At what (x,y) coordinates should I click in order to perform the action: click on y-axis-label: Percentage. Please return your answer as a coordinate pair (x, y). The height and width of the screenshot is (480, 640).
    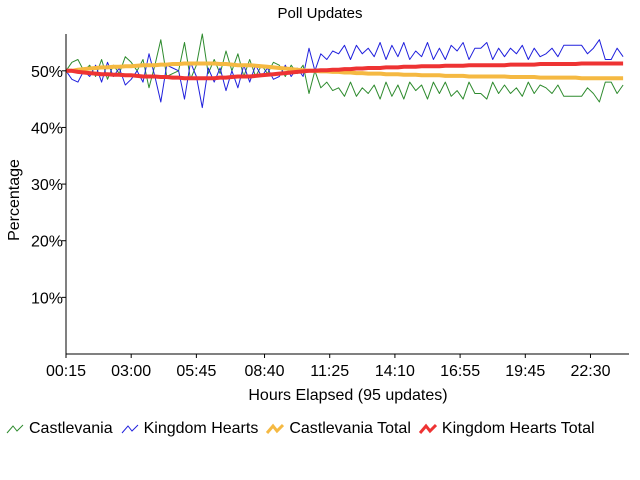
    Looking at the image, I should click on (14, 200).